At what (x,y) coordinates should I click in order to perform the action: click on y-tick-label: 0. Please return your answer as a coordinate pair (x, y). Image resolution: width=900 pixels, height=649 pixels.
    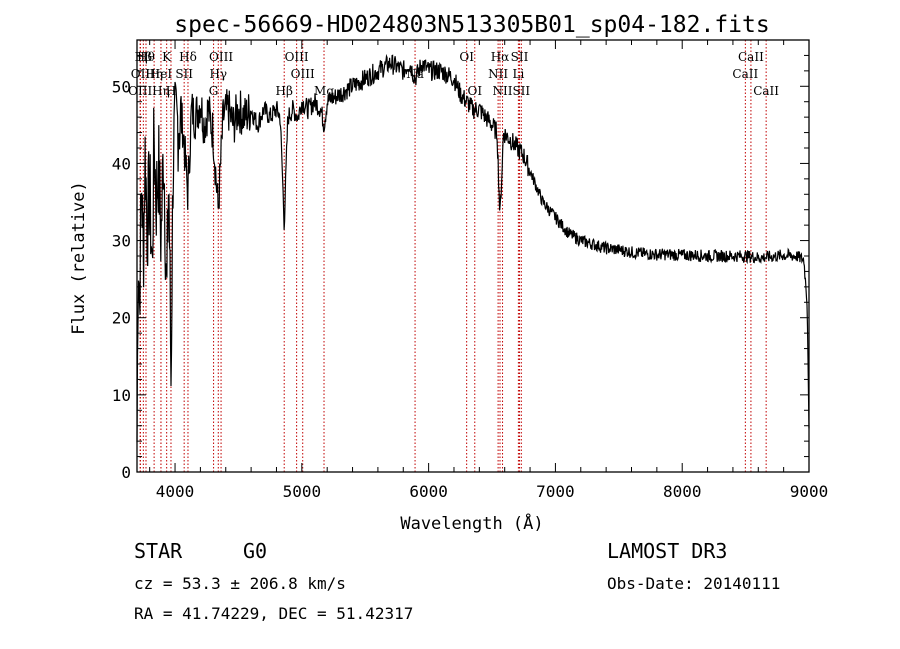
    Looking at the image, I should click on (126, 472).